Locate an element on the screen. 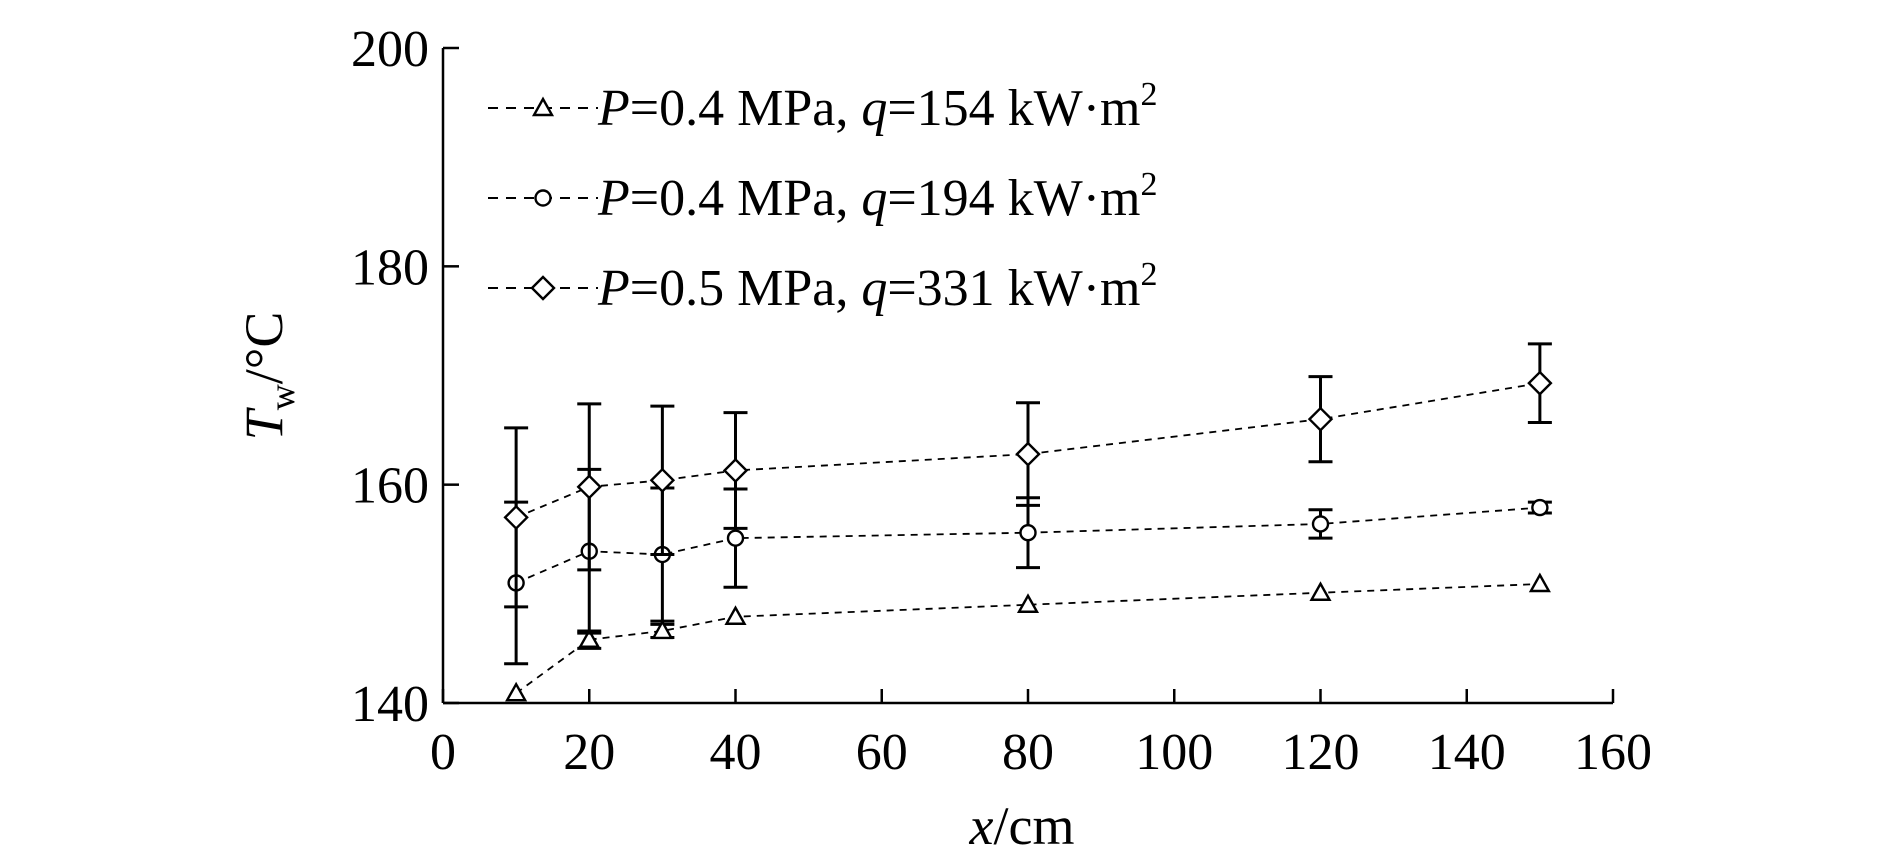 Image resolution: width=1890 pixels, height=859 pixels. x-axis-unit: /cm is located at coordinates (1033, 826).